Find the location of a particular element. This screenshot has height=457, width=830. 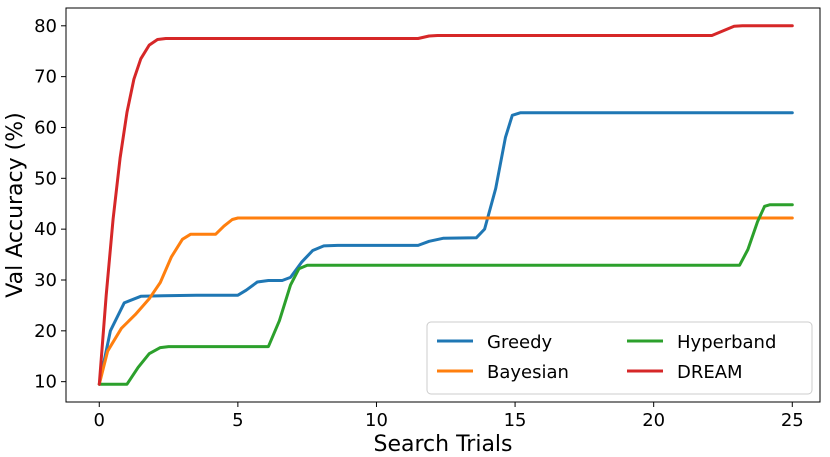

legend: Greedy Bayesian Hyperband DREAM is located at coordinates (619, 358).